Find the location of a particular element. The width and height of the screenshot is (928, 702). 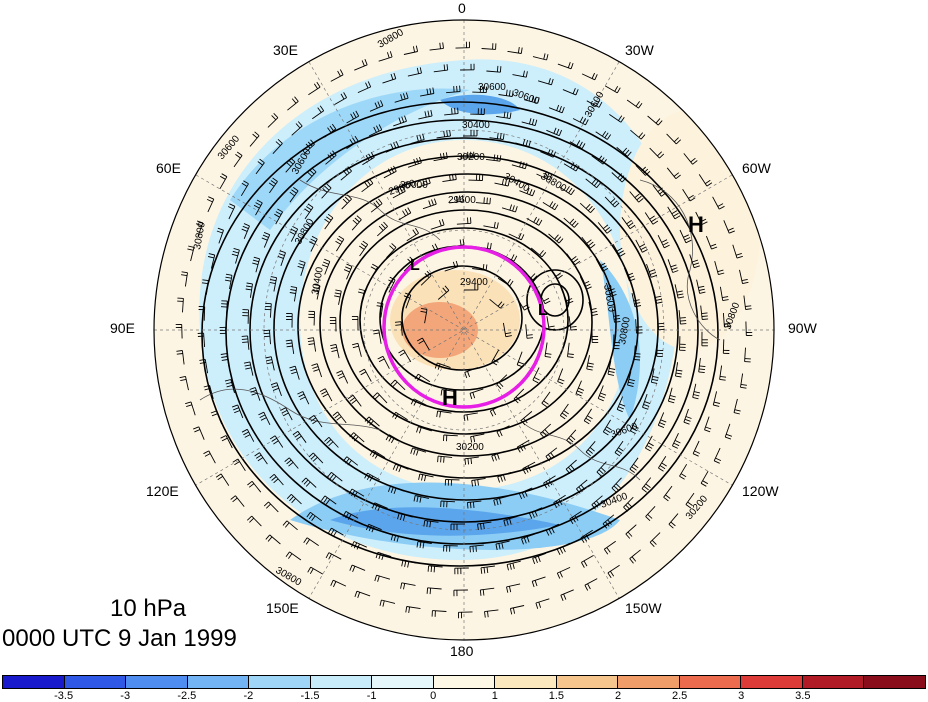

colorbar-tick-label: 0 is located at coordinates (433, 696).